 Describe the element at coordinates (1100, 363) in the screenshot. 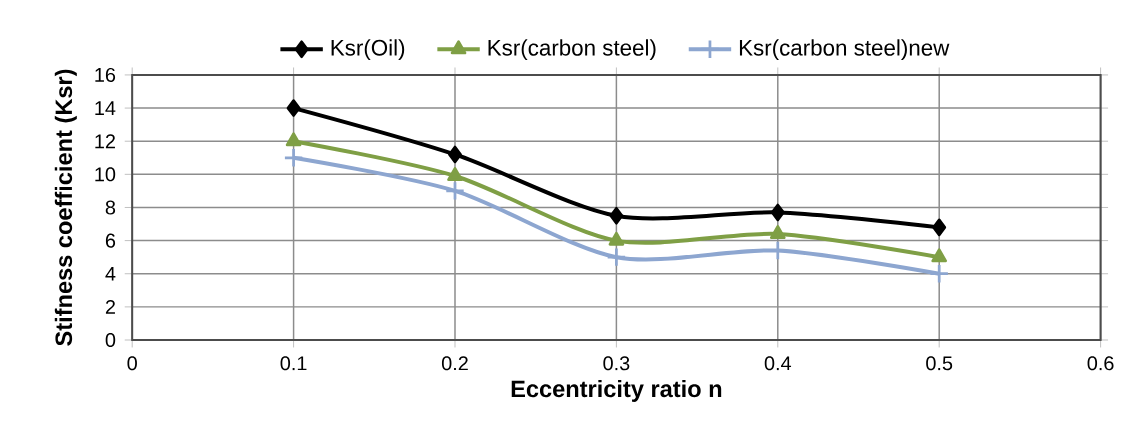

I see `x-tick-label: 0.6` at that location.